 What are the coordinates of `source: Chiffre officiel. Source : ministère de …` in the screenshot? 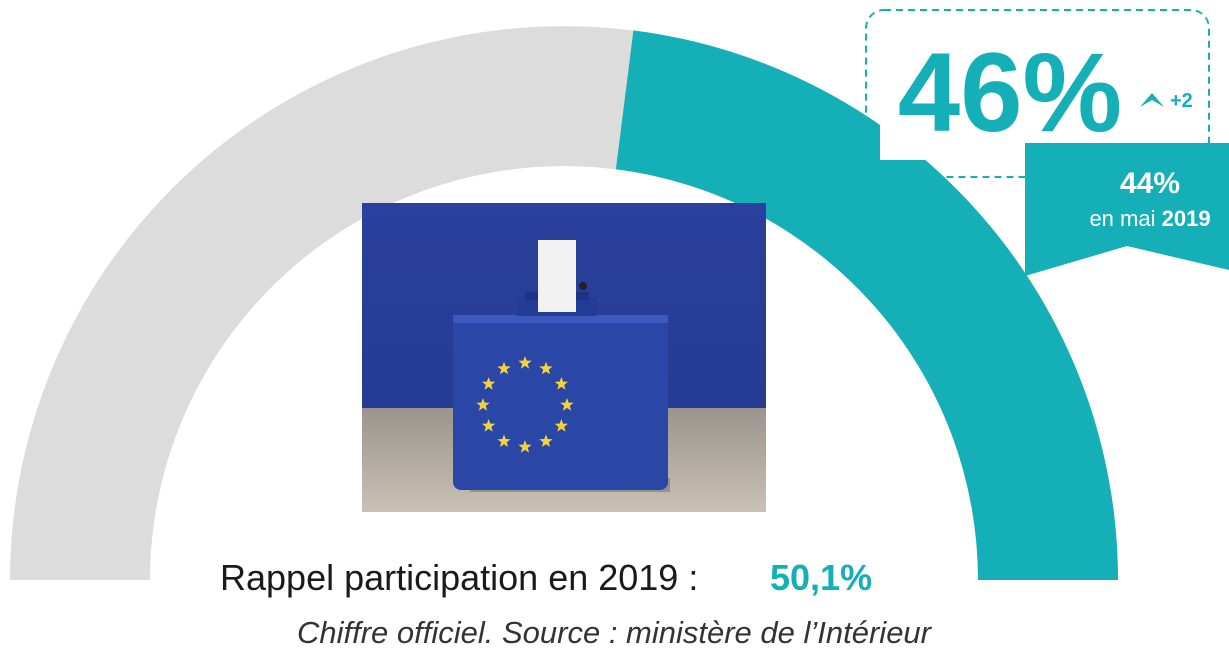 It's located at (615, 632).